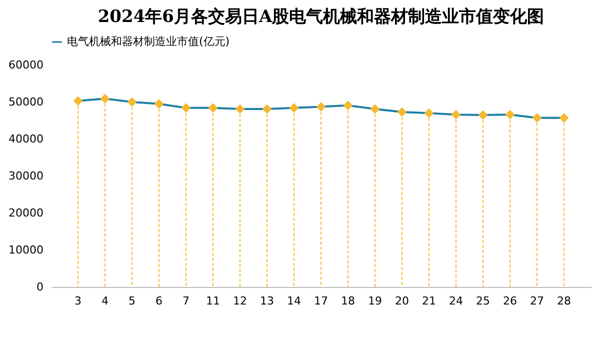 The width and height of the screenshot is (604, 355). What do you see at coordinates (510, 301) in the screenshot?
I see `x-tick-label: 26` at bounding box center [510, 301].